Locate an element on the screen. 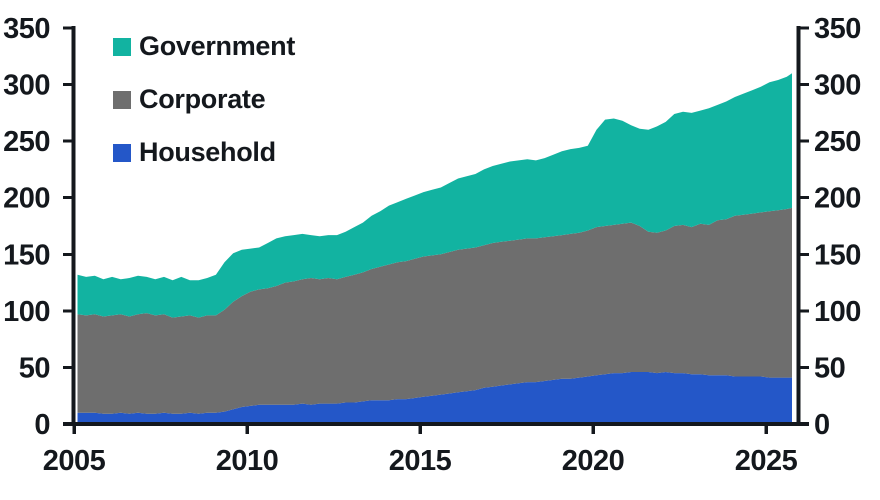 This screenshot has height=500, width=880. legend-swatch-corporate is located at coordinates (122, 99).